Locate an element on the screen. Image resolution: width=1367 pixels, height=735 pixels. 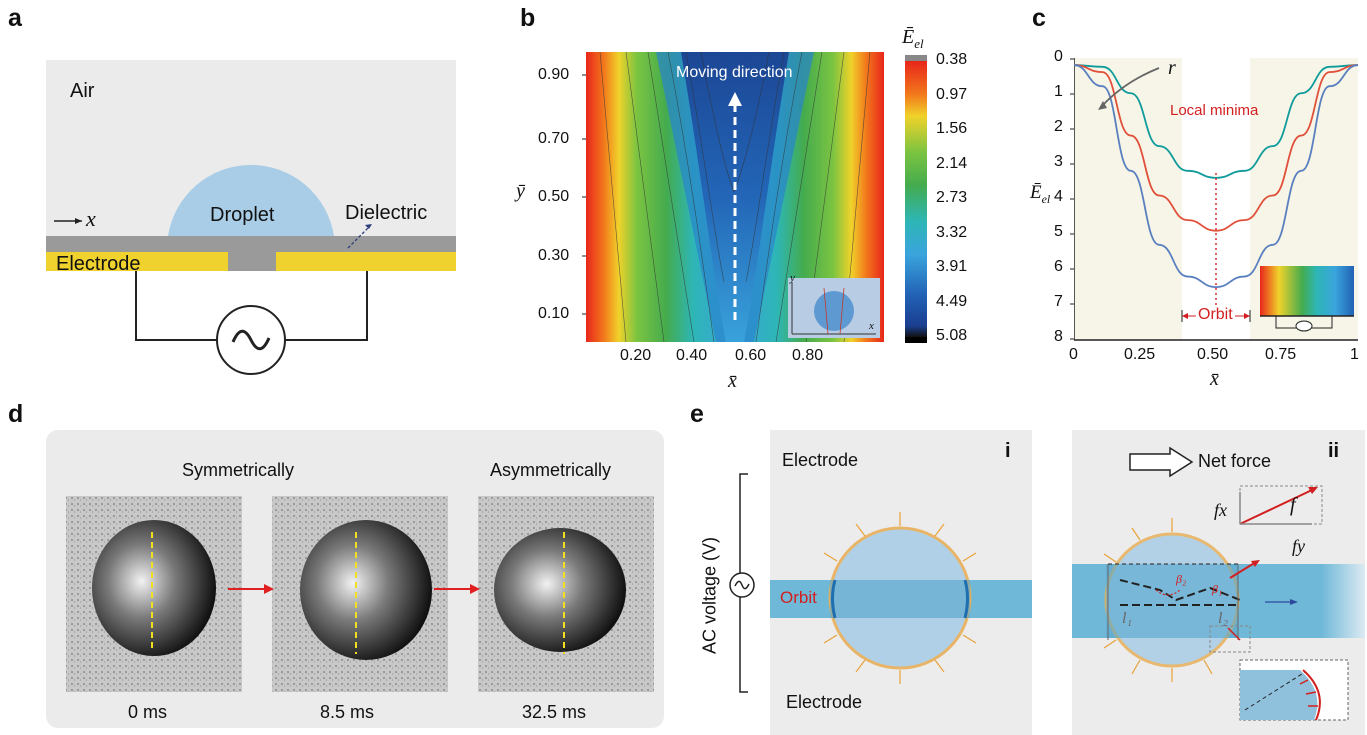
moving-direction-label: Moving direction is located at coordinates (734, 72).